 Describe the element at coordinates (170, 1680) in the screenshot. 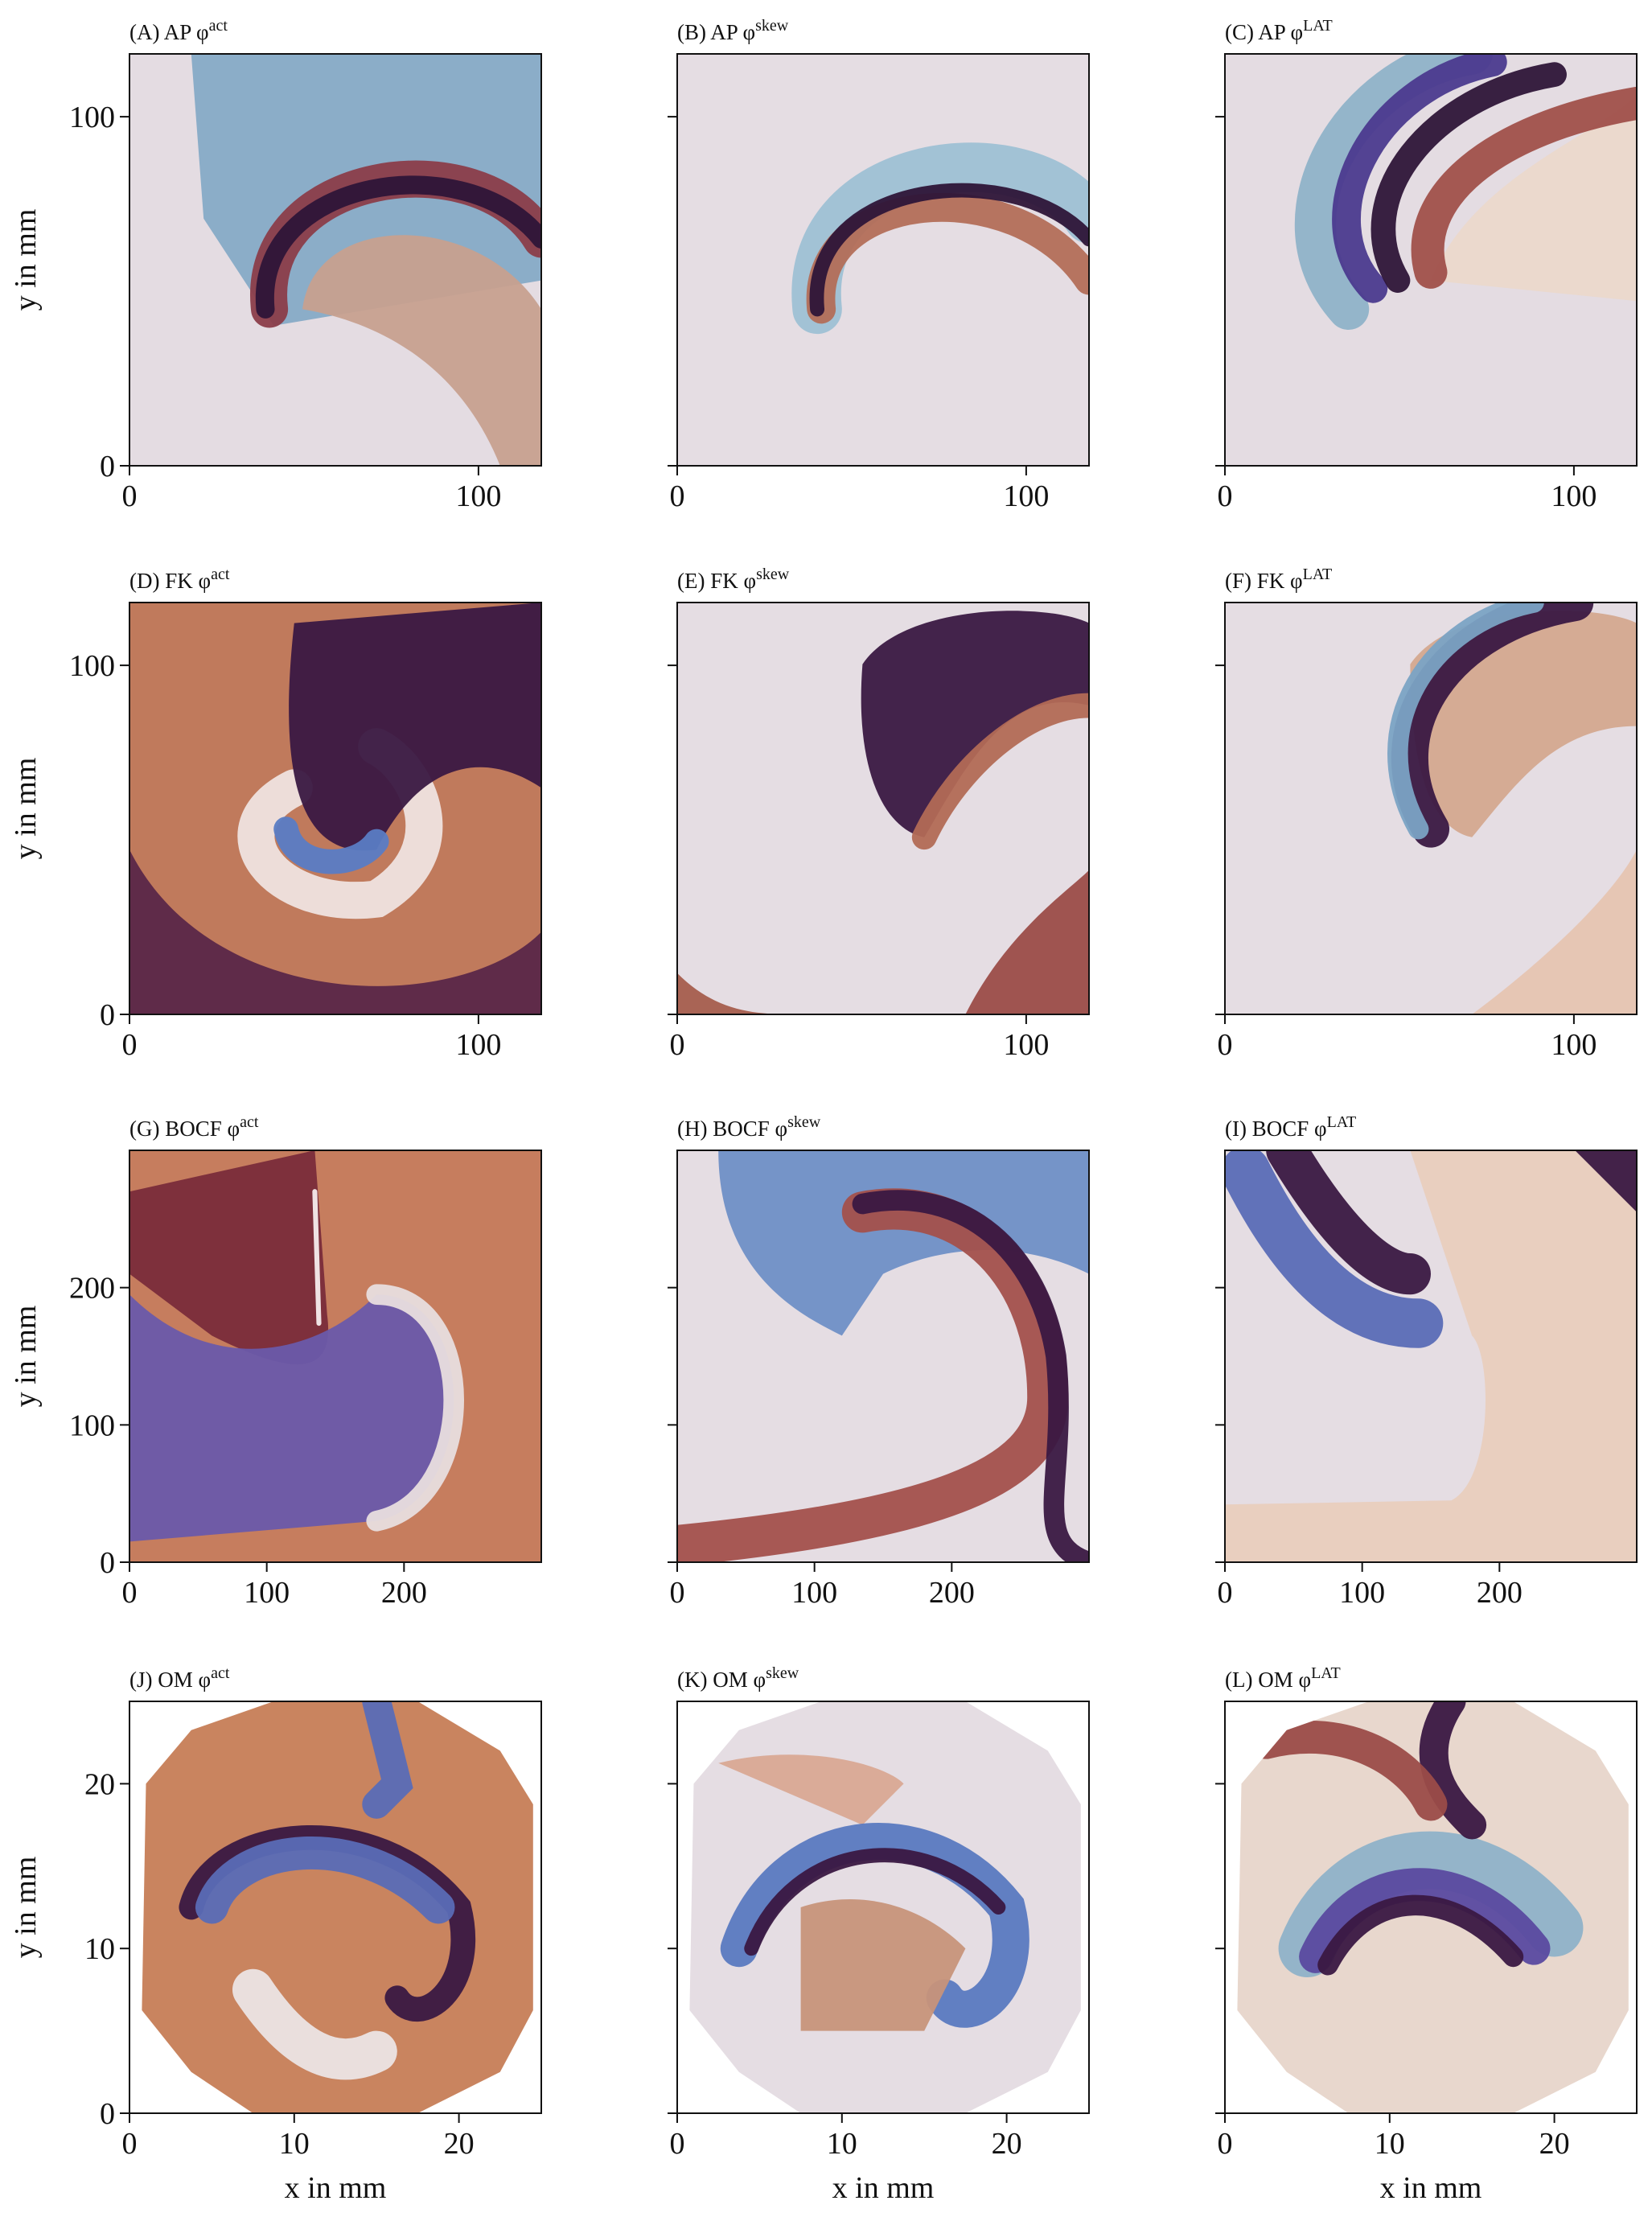

I see `panel-title-text: (J) OM φ` at that location.